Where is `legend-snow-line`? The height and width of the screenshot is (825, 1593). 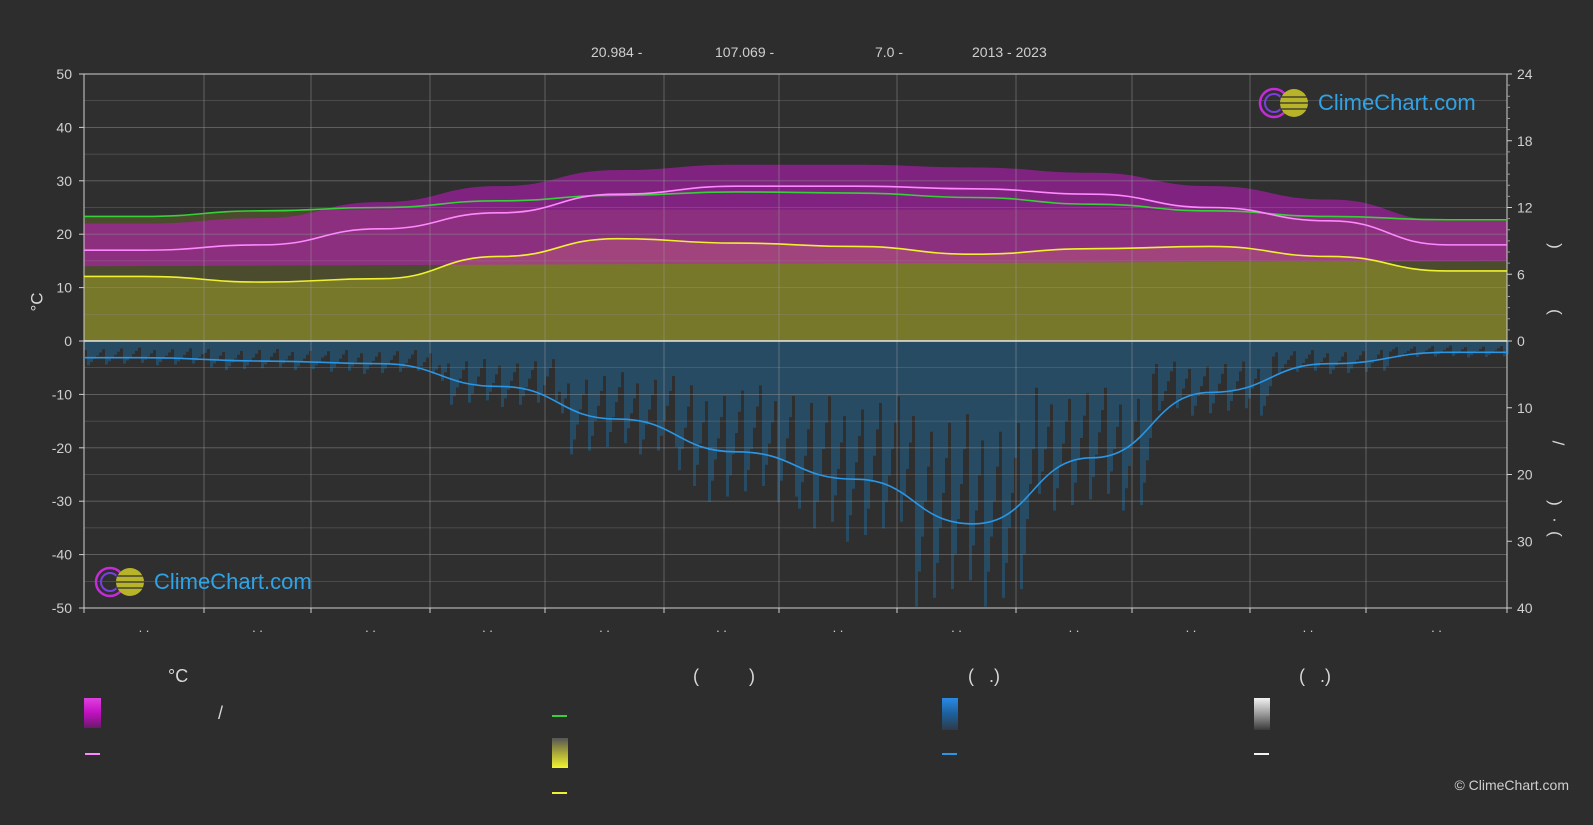
legend-snow-line is located at coordinates (1261, 754).